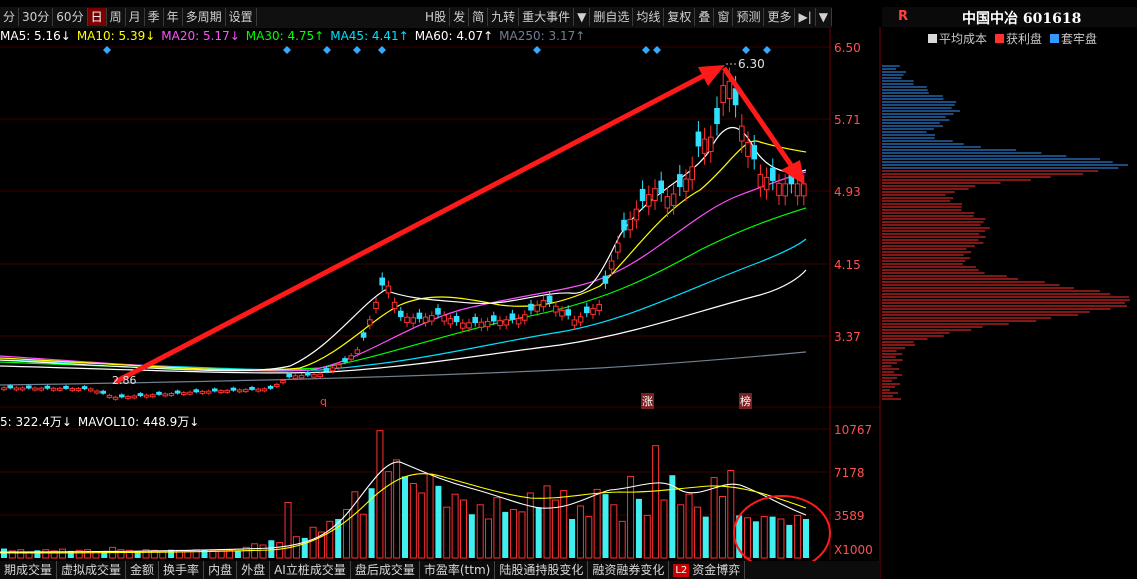 This screenshot has height=579, width=1137. I want to click on period-tab-9: 设置, so click(241, 17).